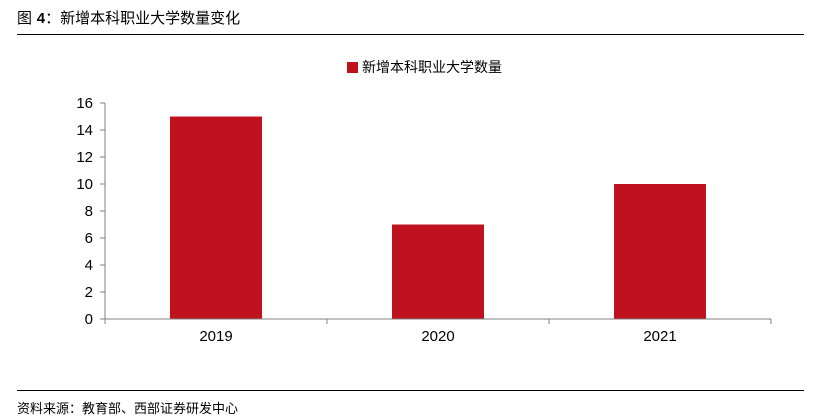 The image size is (831, 420). I want to click on x-tick-label: 2019, so click(215, 336).